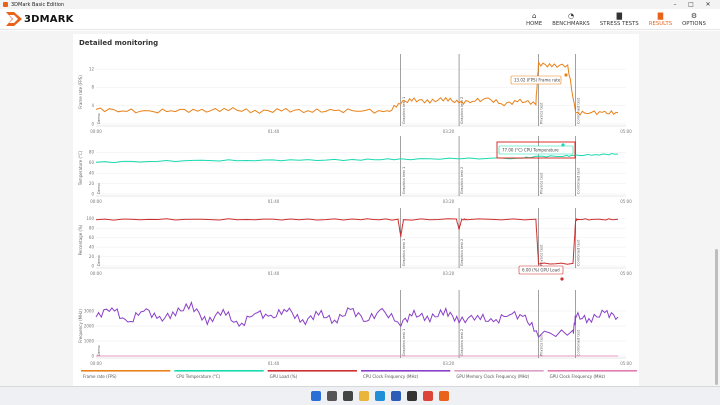 This screenshot has height=405, width=720. Describe the element at coordinates (391, 376) in the screenshot. I see `legend-label: CPU Clock Frequency (MHz)` at that location.